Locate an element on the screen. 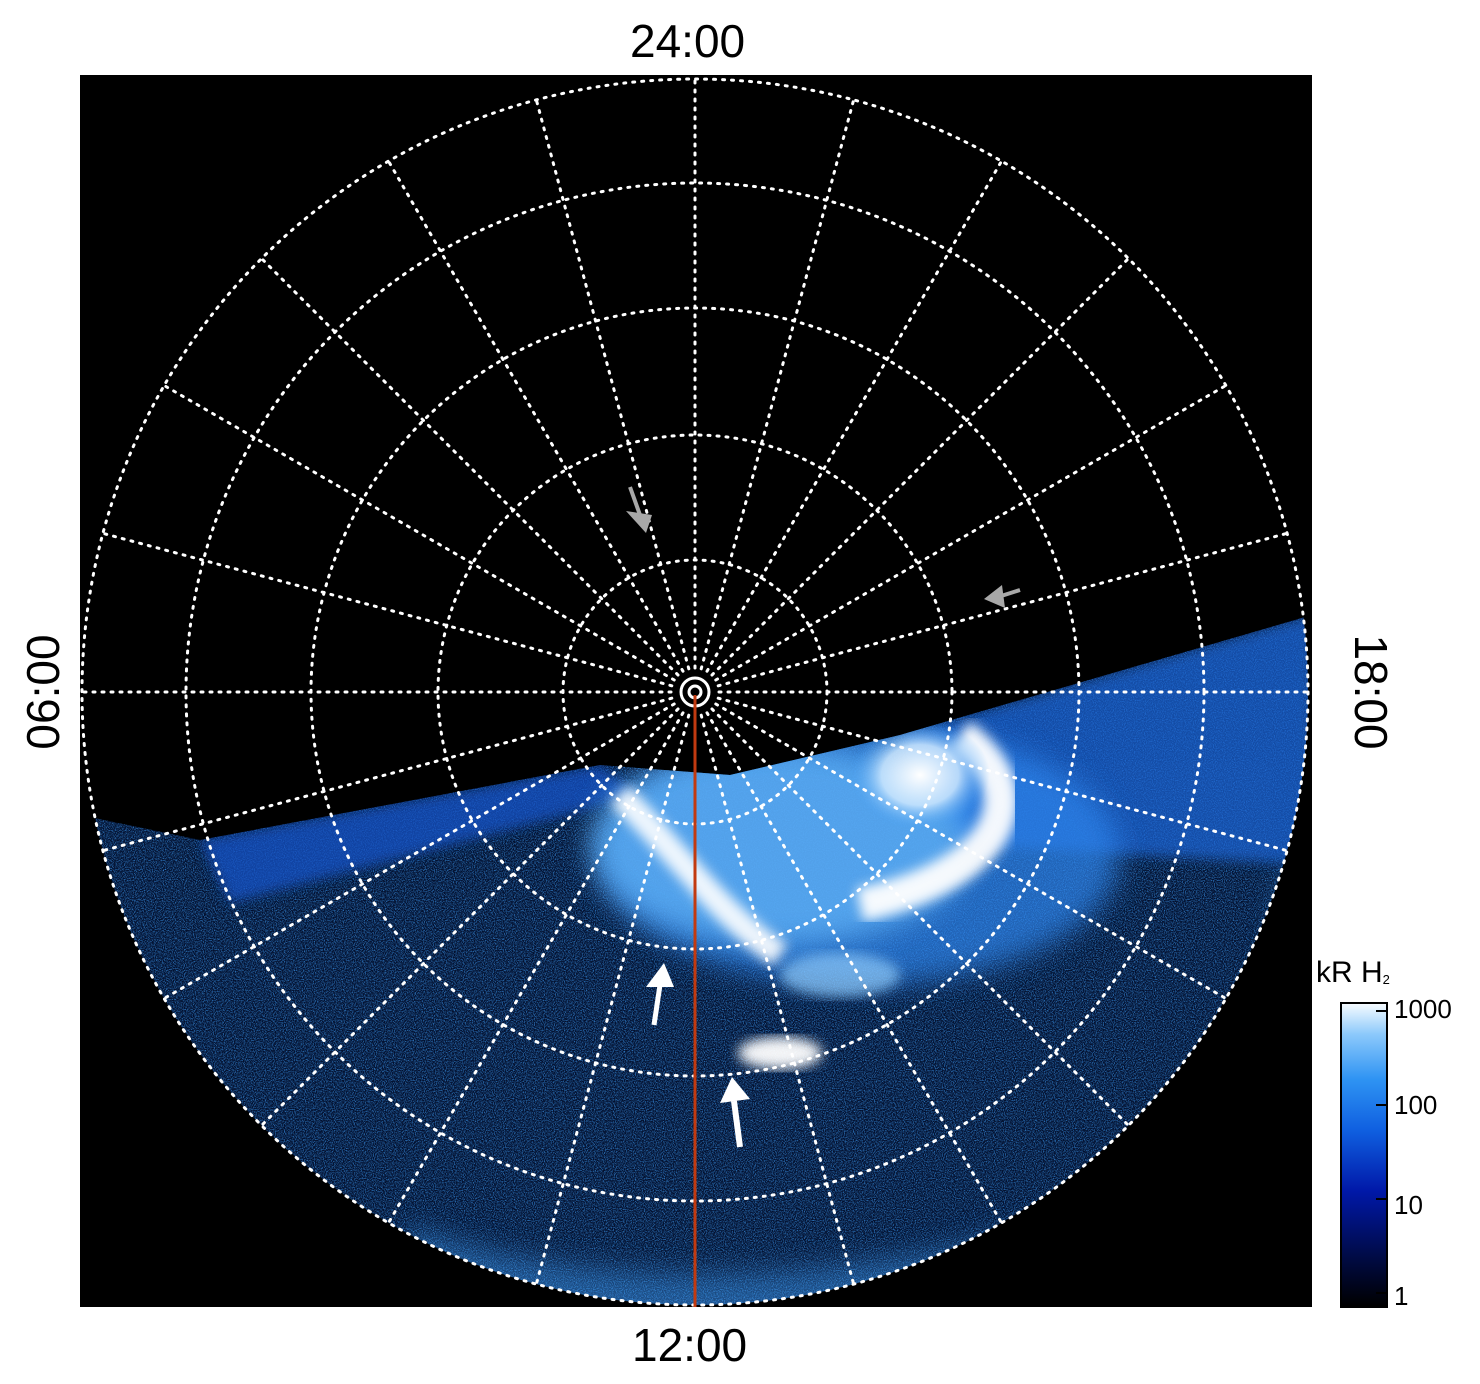  arrow-grey-upper is located at coordinates (639, 509).